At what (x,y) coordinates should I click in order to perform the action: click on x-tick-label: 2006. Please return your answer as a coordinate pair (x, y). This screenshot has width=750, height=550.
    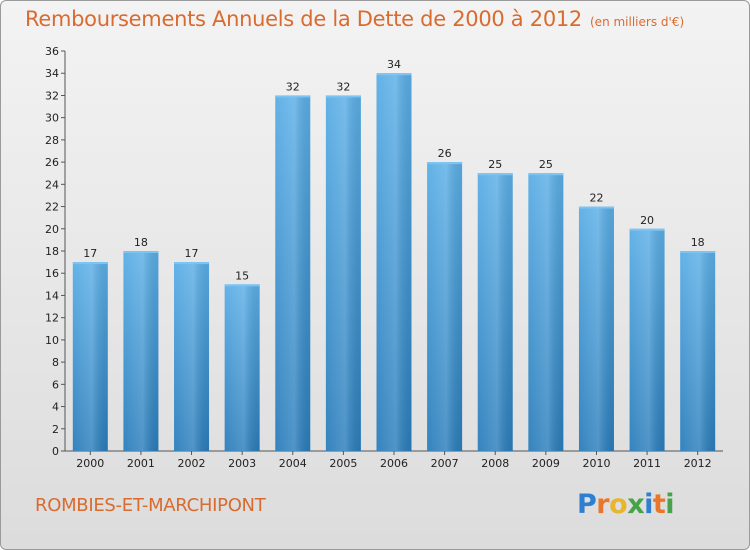
    Looking at the image, I should click on (394, 463).